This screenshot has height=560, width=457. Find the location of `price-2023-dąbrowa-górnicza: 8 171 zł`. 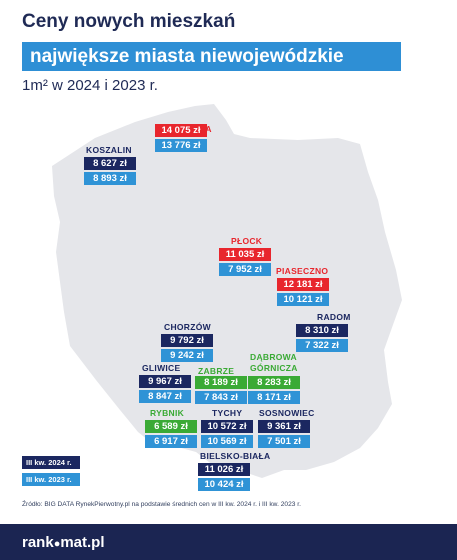

price-2023-dąbrowa-górnicza: 8 171 zł is located at coordinates (274, 397).